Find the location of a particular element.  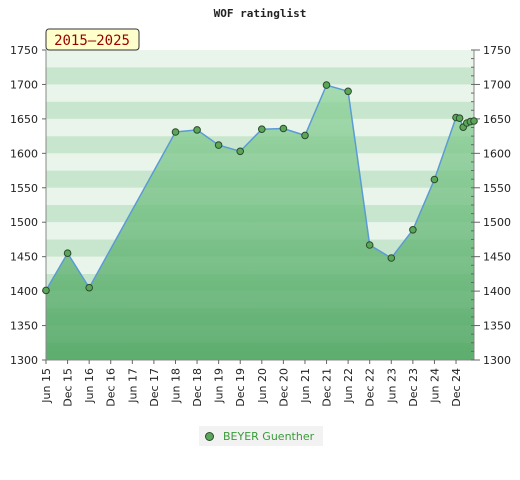

period-label-box: 2015–2025 is located at coordinates (92, 39).